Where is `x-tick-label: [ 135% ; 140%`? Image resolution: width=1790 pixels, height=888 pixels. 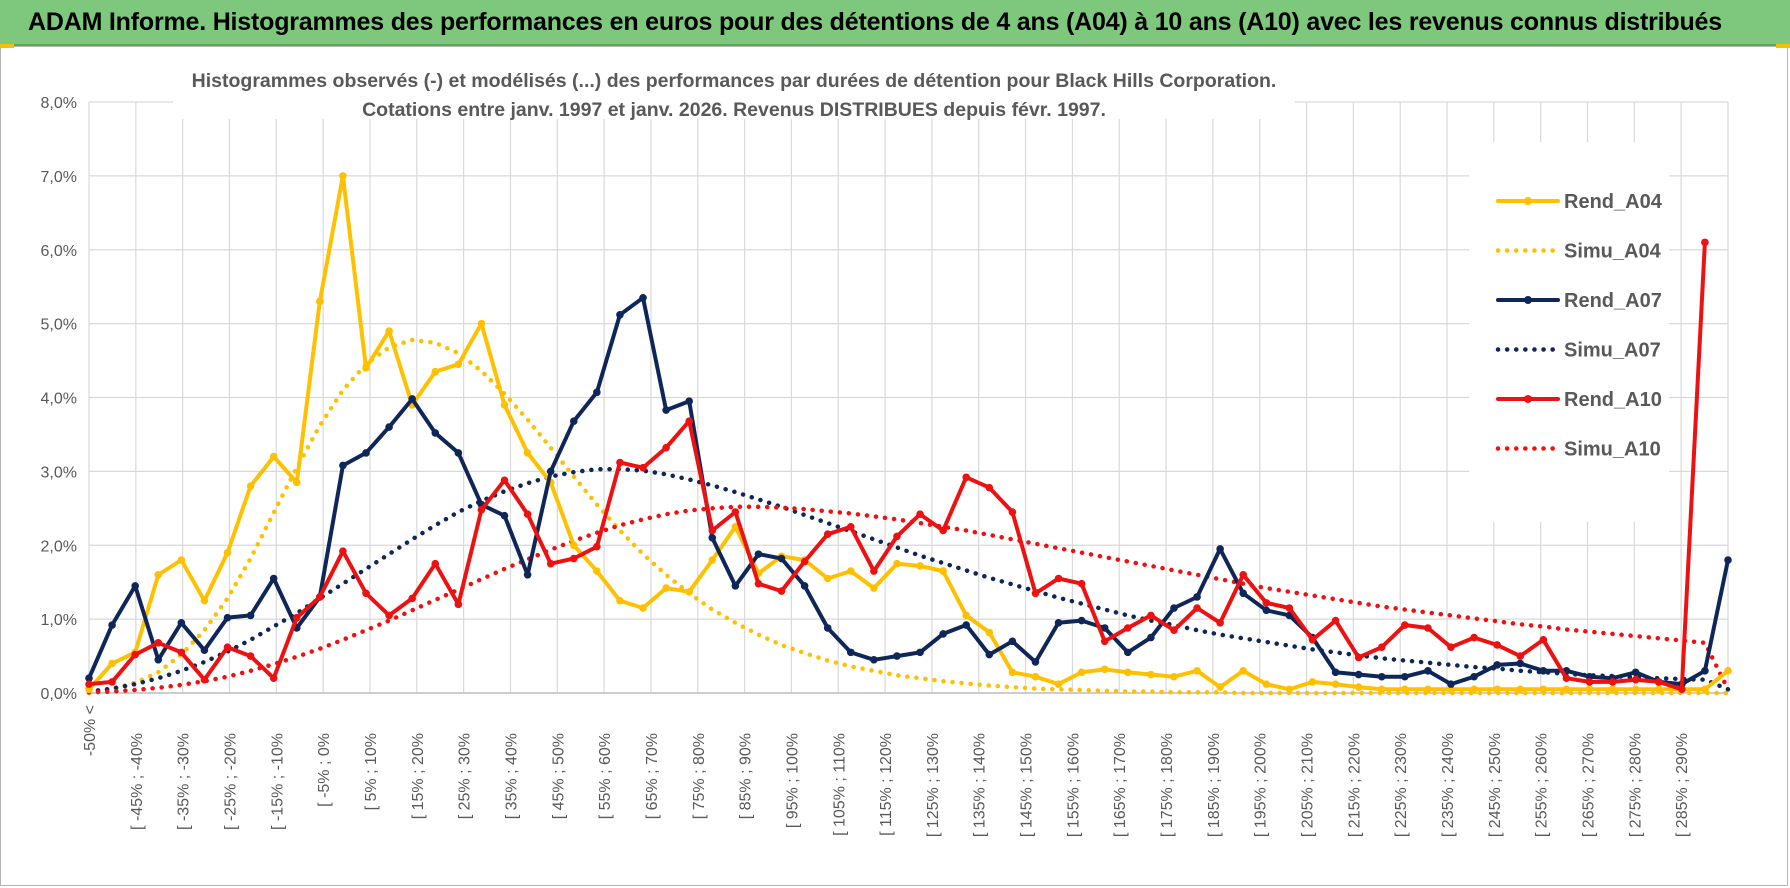 x-tick-label: [ 135% ; 140% is located at coordinates (980, 785).